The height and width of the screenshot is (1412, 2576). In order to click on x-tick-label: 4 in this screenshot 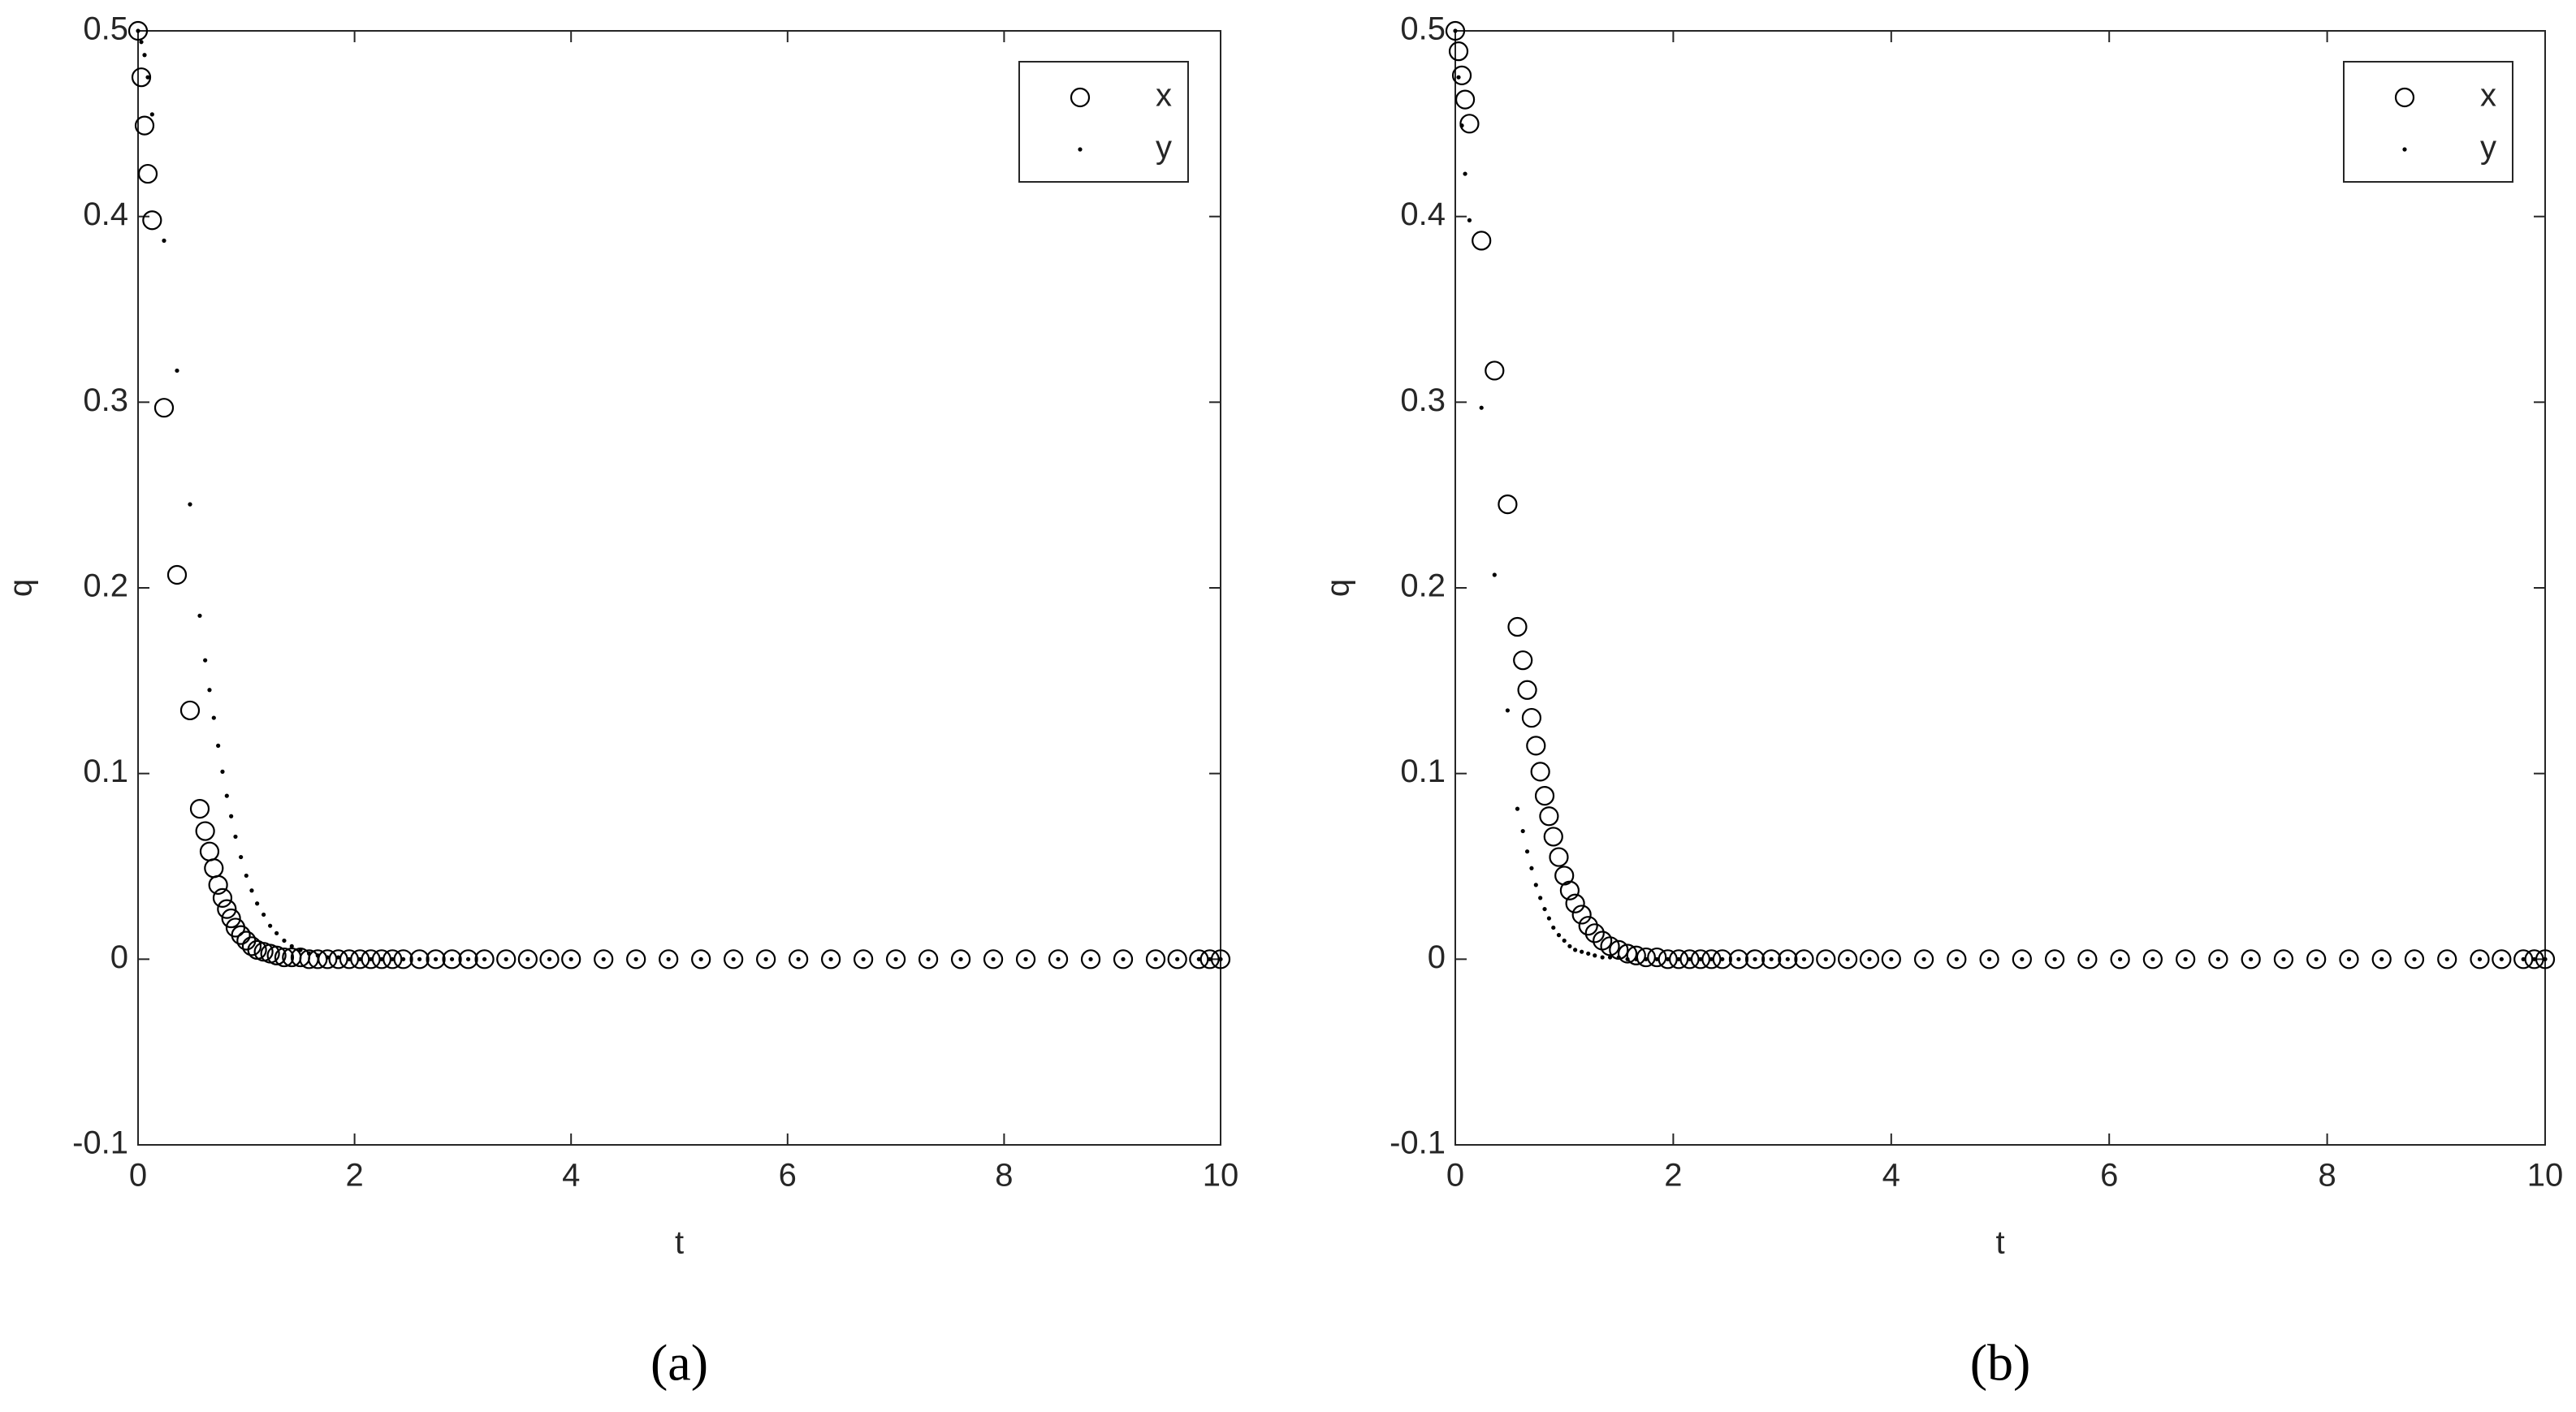, I will do `click(1891, 1176)`.